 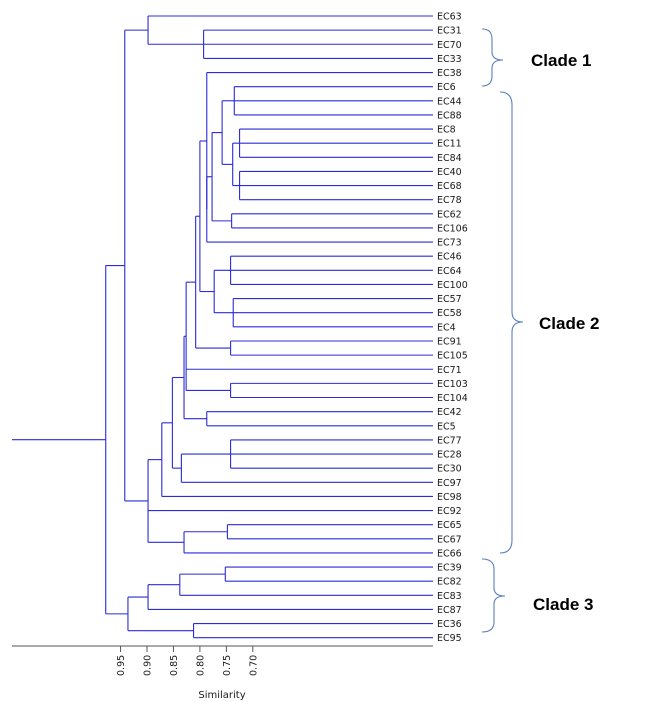 I want to click on leaf-label-ec87: EC87, so click(x=449, y=610).